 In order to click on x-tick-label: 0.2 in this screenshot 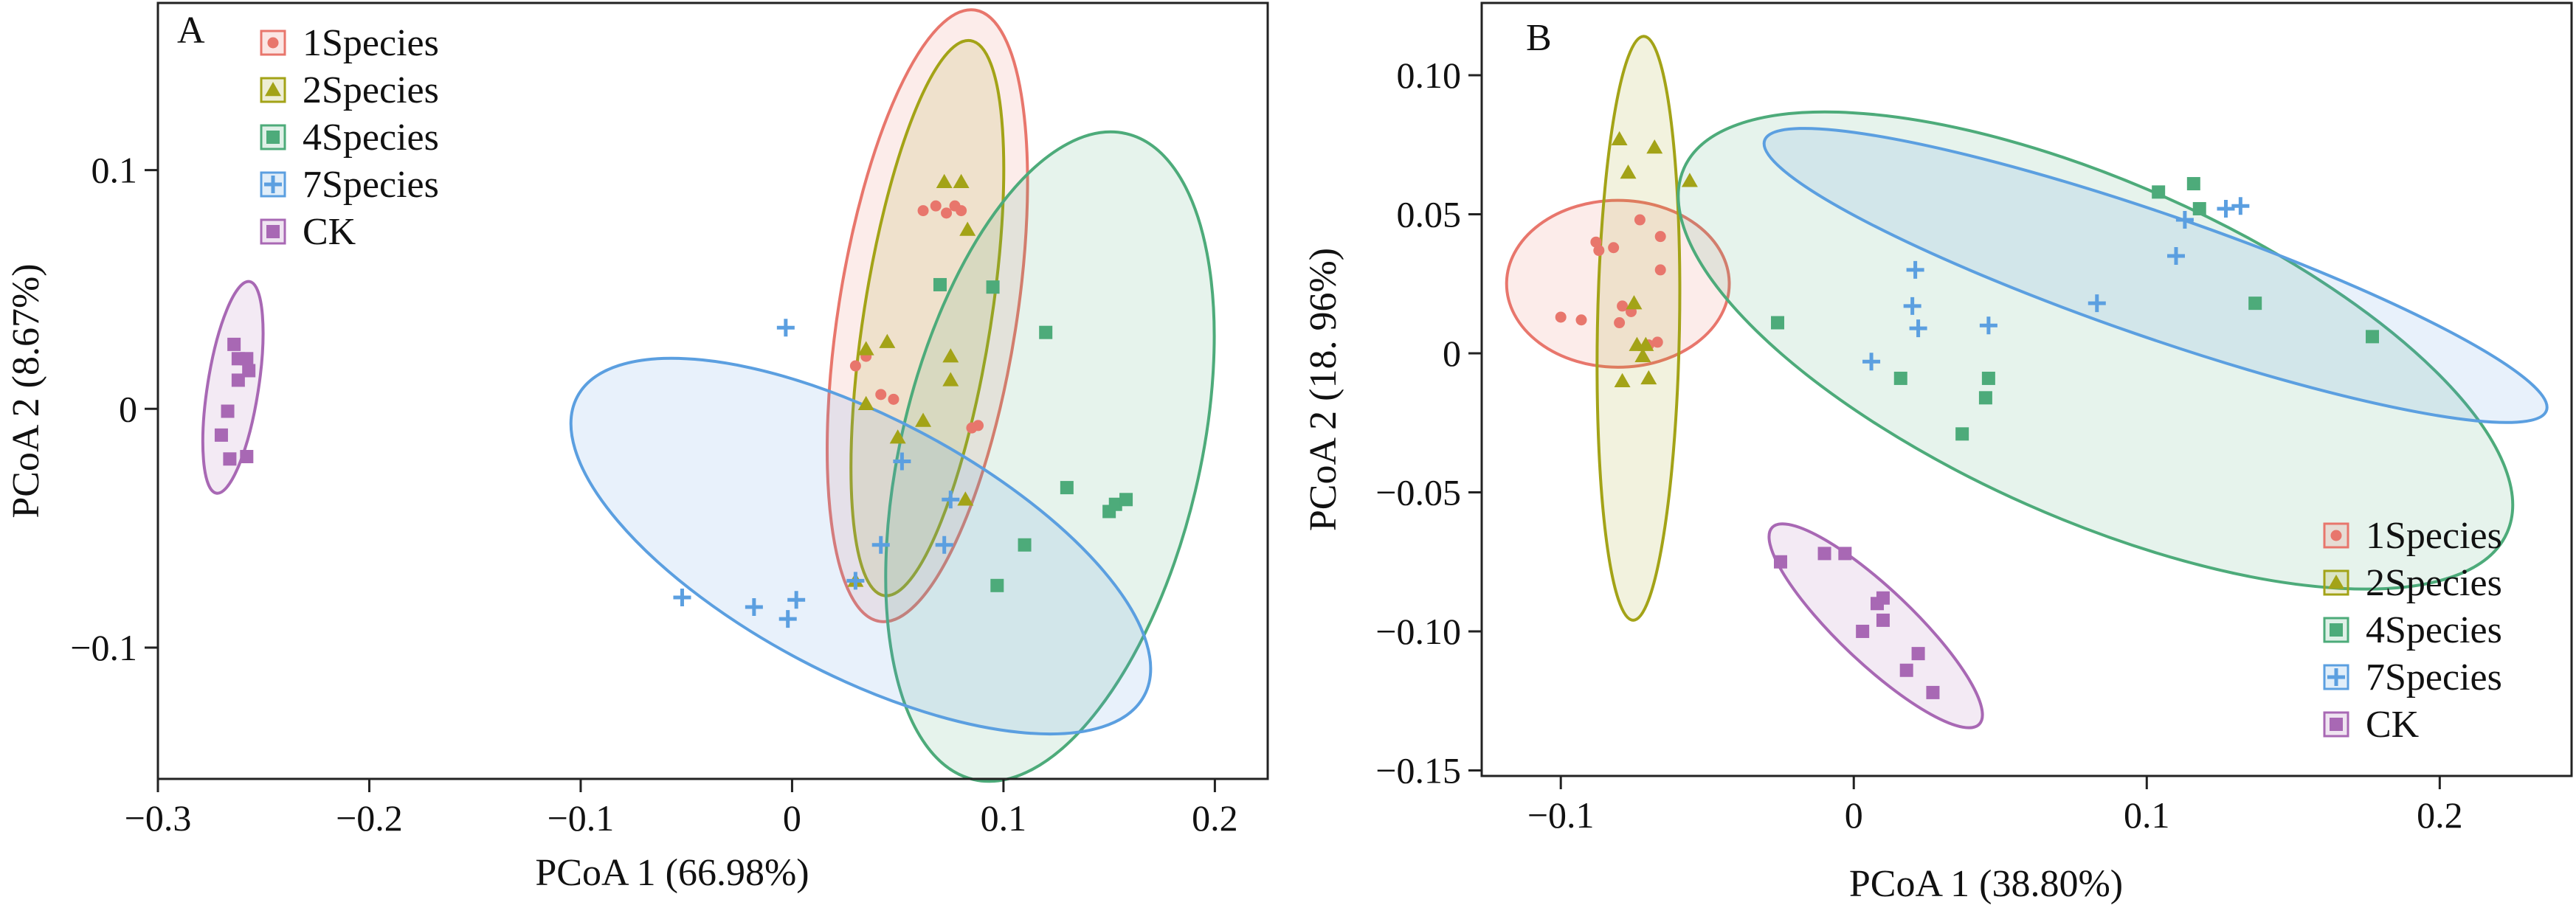, I will do `click(1215, 818)`.